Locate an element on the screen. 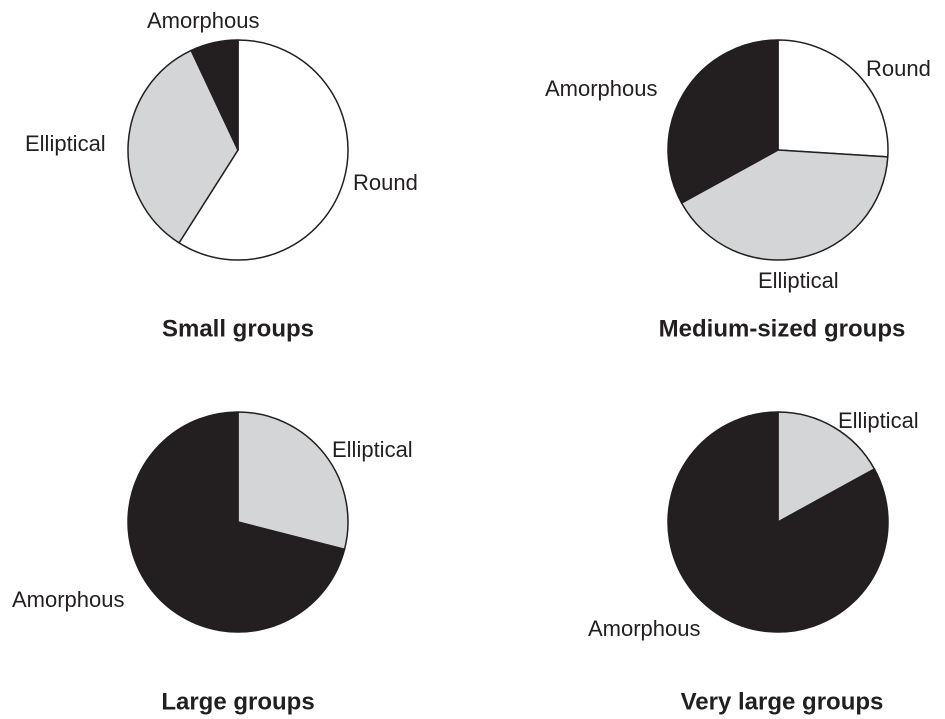 The height and width of the screenshot is (719, 945). chart-title: Large groups is located at coordinates (237, 701).